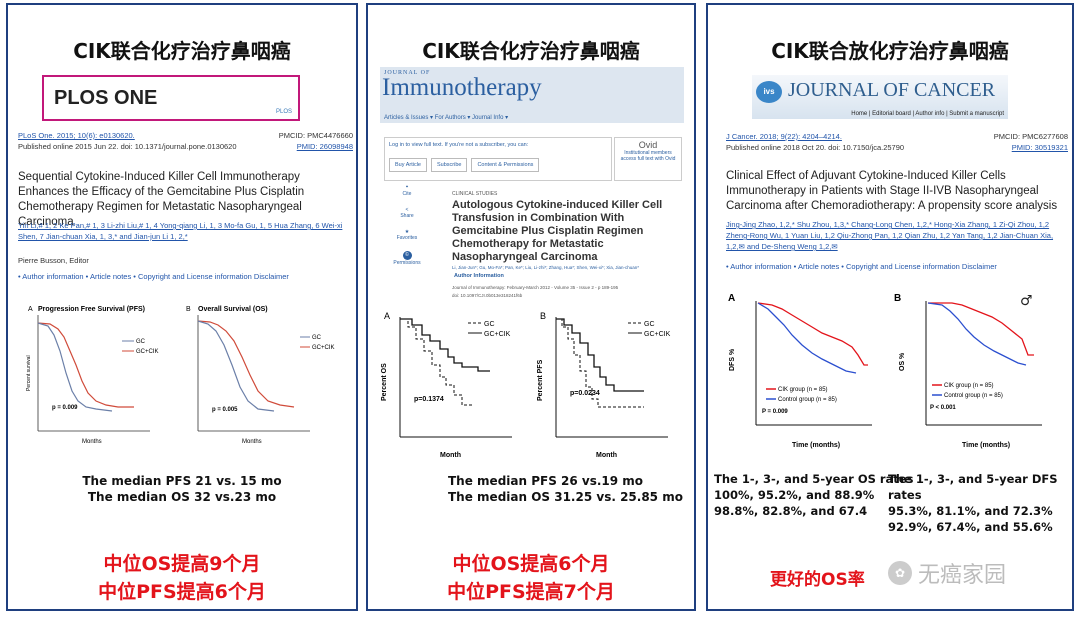 This screenshot has height=619, width=1080. Describe the element at coordinates (429, 399) in the screenshot. I see `p-value: p=0.1374` at that location.